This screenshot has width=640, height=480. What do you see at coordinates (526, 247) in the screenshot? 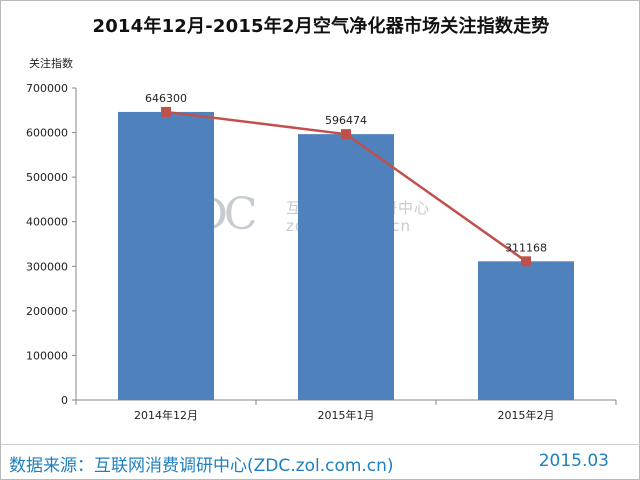
I see `data-label: 311168` at bounding box center [526, 247].